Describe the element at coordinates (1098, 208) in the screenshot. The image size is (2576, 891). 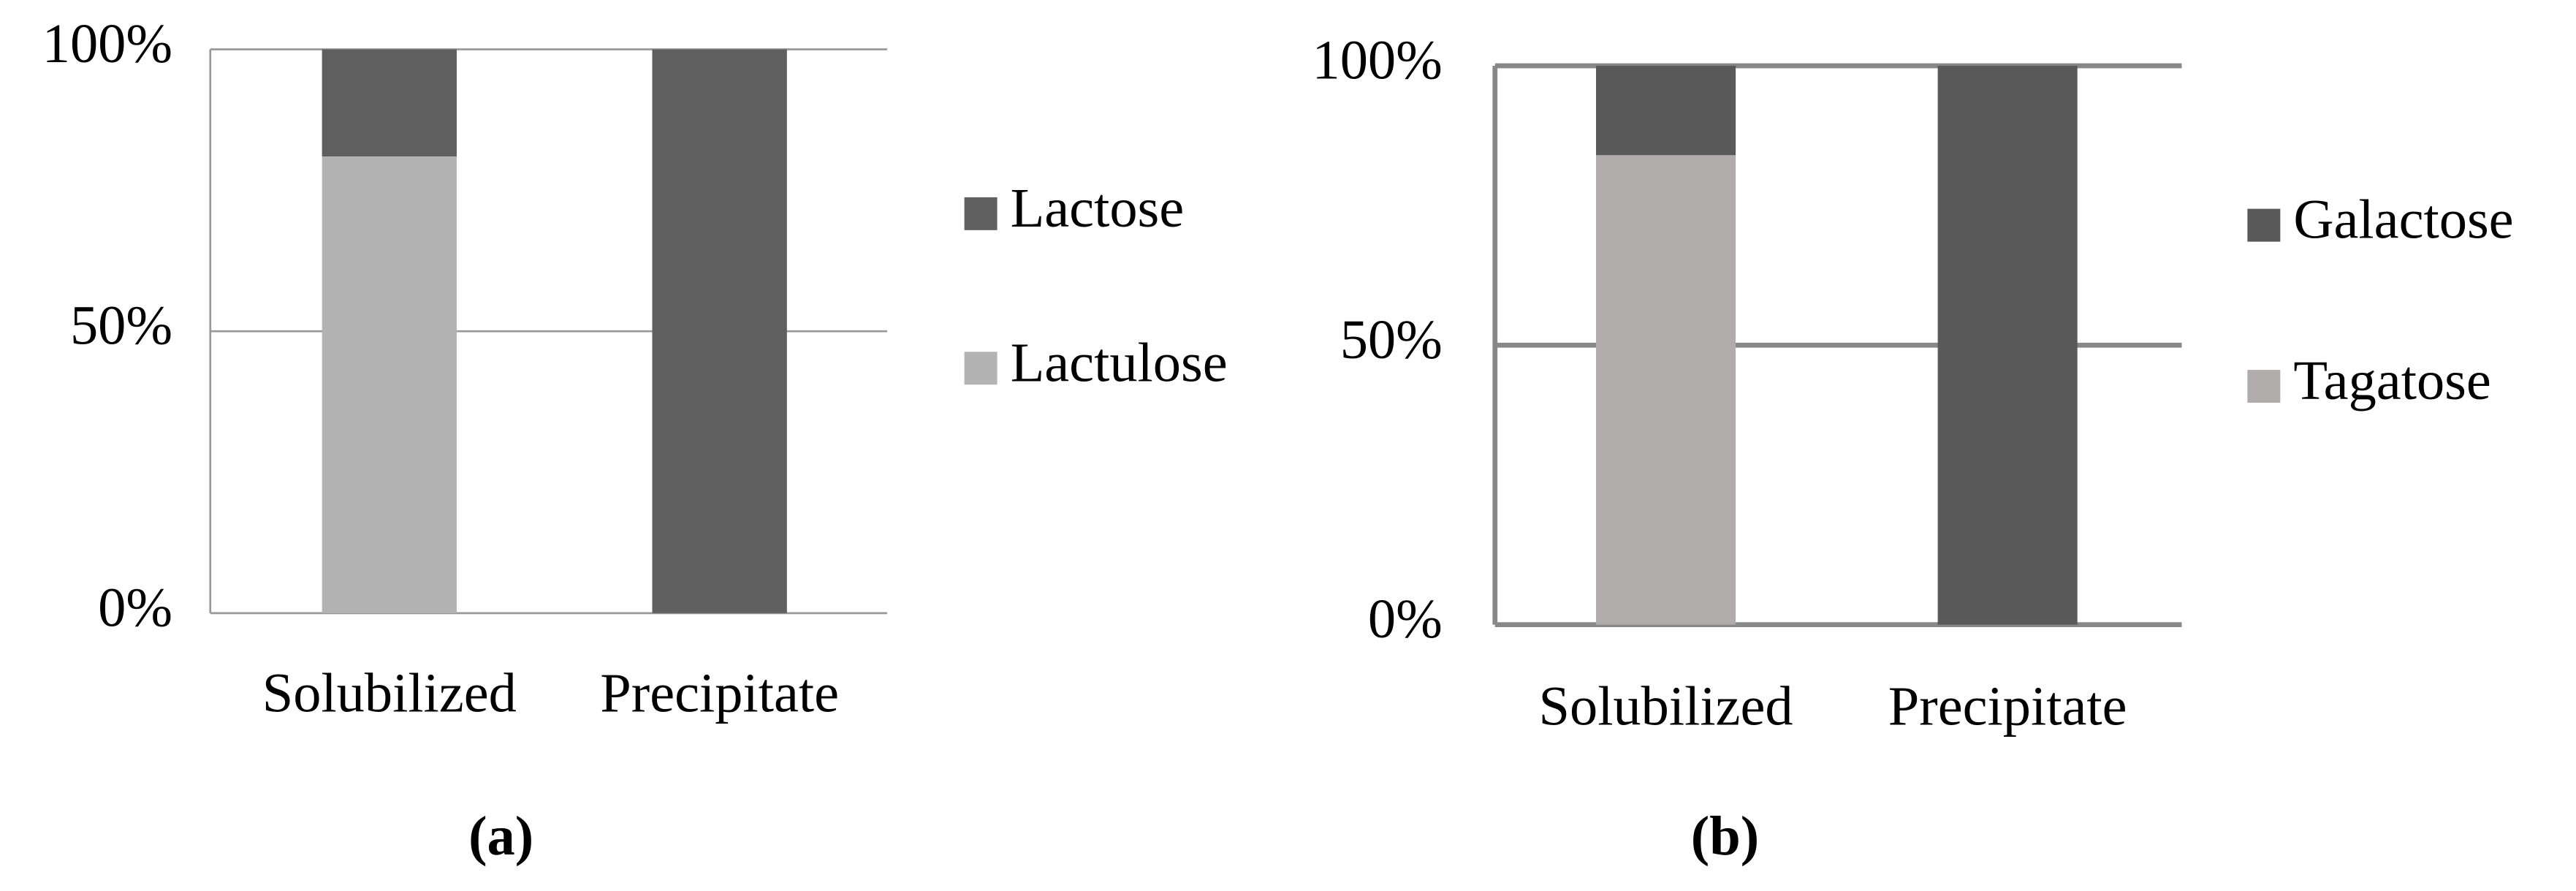
I see `legend-label: Lactose` at that location.